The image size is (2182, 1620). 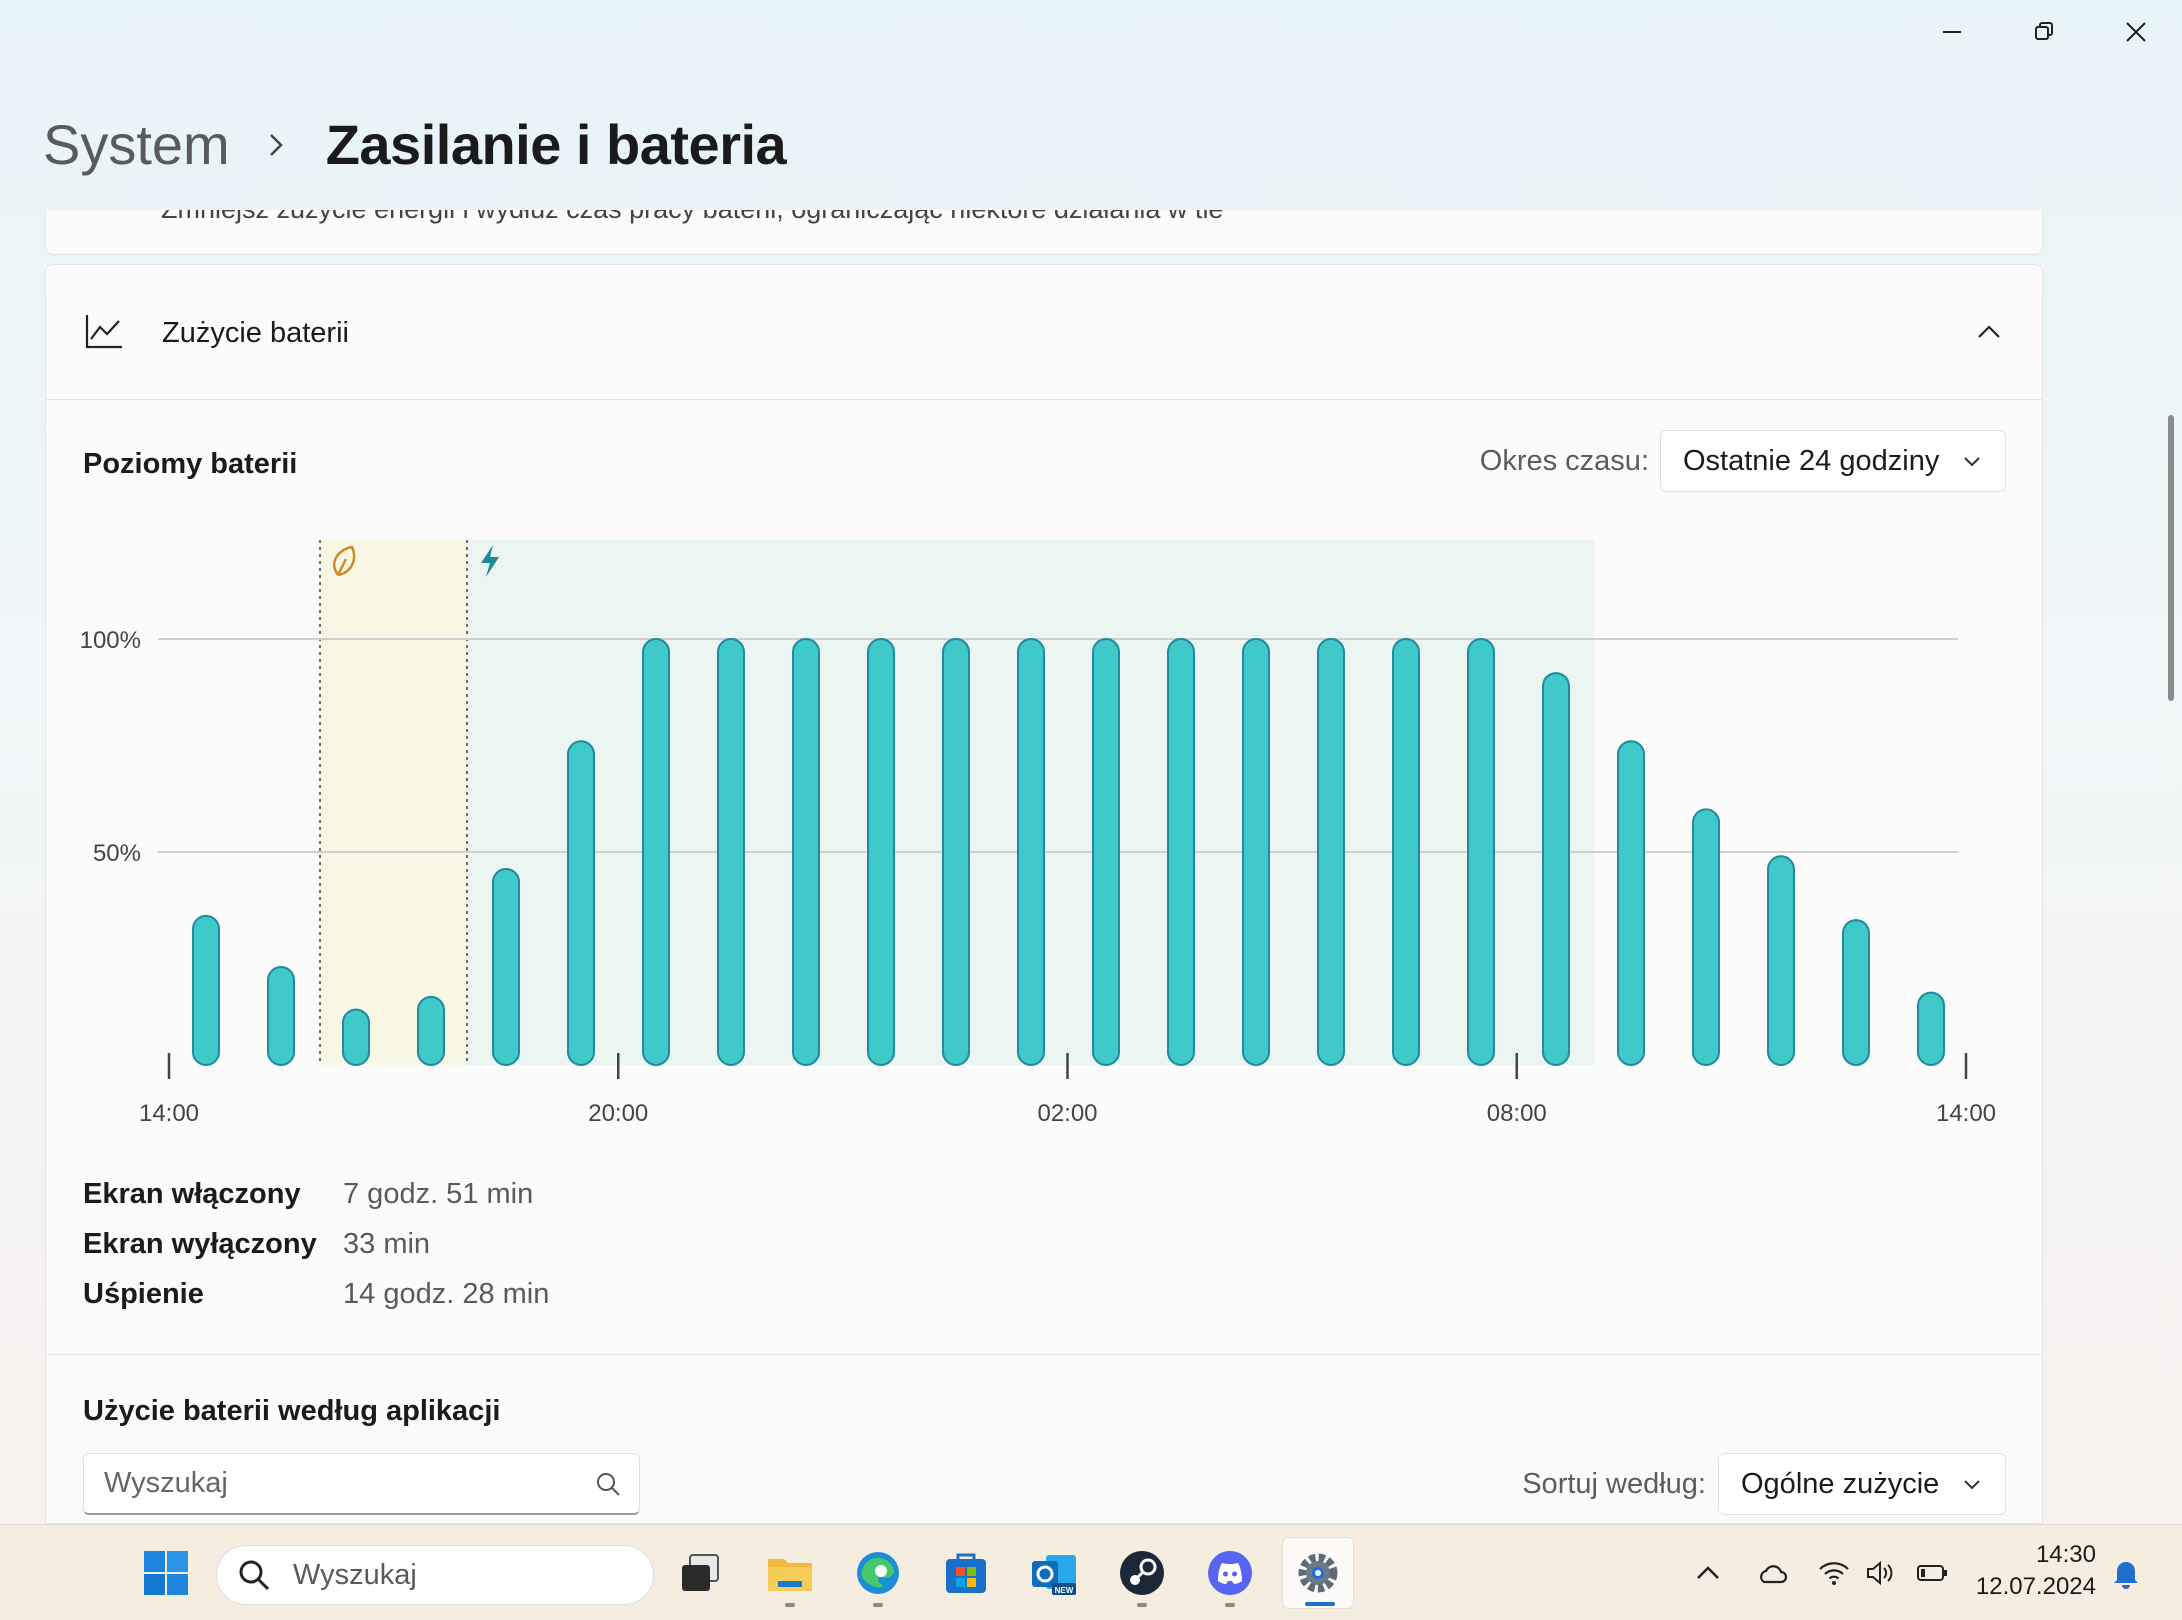 I want to click on battery-tray-button, so click(x=1932, y=1573).